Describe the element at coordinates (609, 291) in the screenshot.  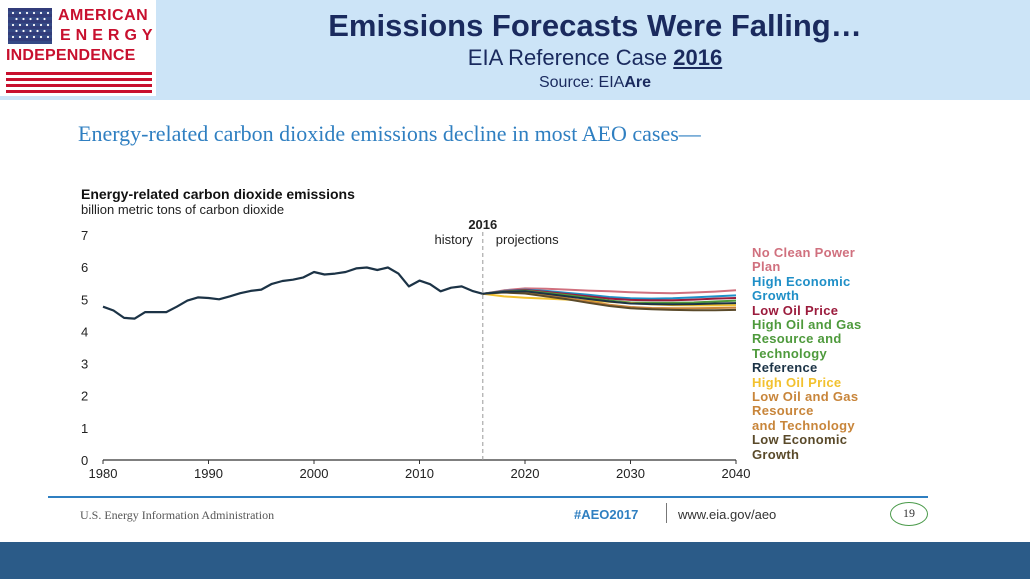
I see `series-line-no-clean-power-plan` at that location.